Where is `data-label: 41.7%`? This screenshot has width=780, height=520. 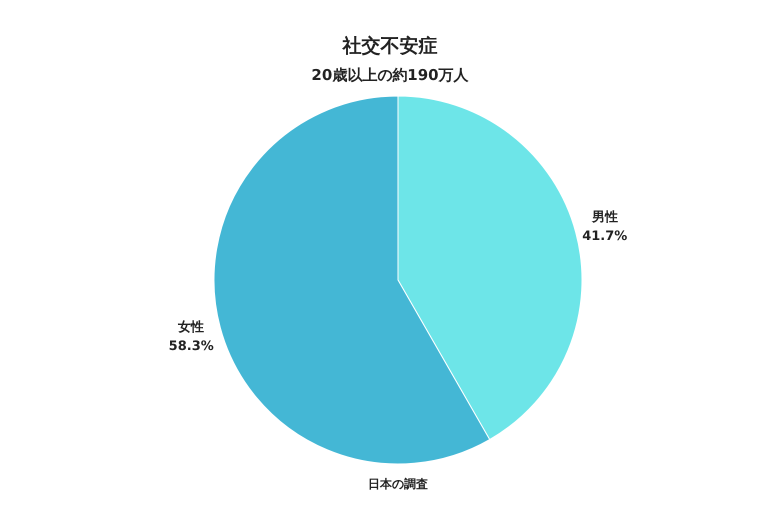
data-label: 41.7% is located at coordinates (605, 236).